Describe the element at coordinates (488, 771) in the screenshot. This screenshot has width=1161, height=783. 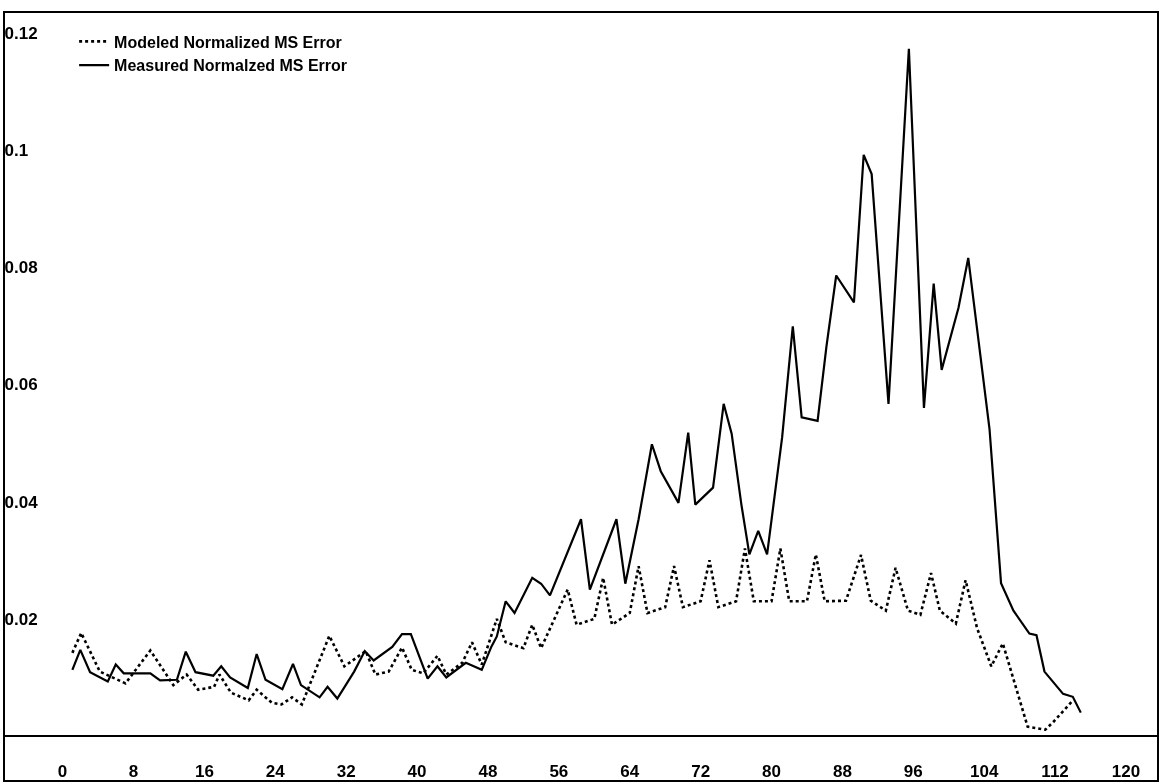
I see `x-tick-label: 48` at that location.